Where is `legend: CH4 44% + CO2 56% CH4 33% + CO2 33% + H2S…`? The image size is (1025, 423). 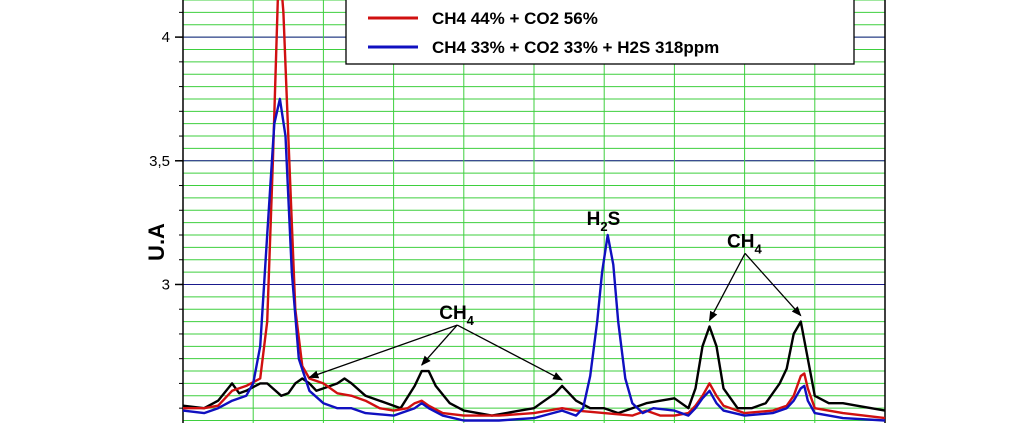
legend: CH4 44% + CO2 56% CH4 33% + CO2 33% + H2S… is located at coordinates (600, 32).